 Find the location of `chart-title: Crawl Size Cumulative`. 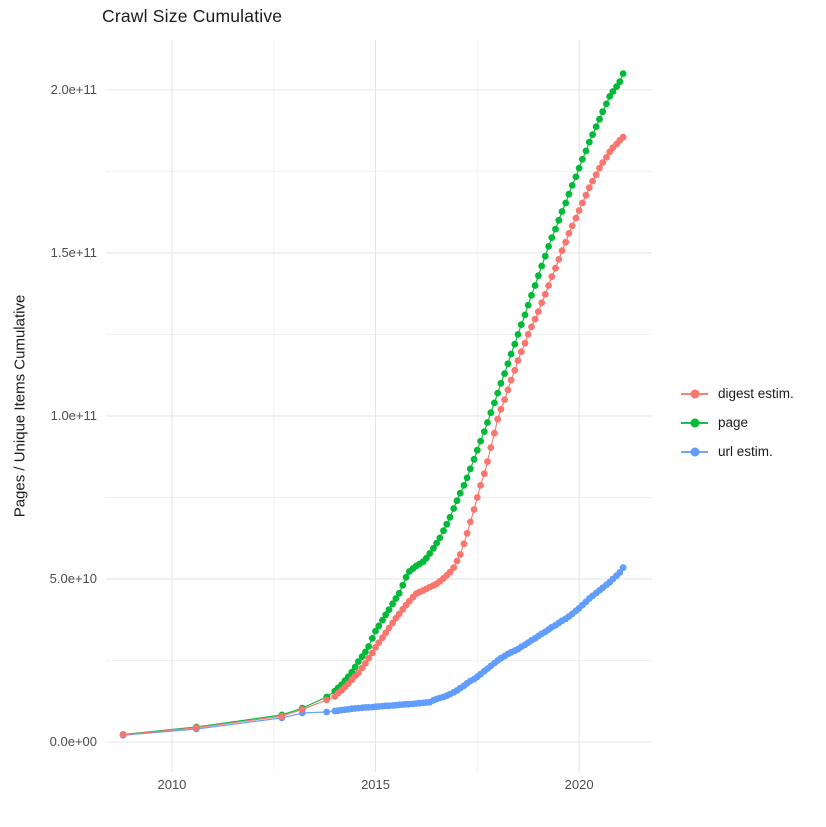

chart-title: Crawl Size Cumulative is located at coordinates (192, 16).